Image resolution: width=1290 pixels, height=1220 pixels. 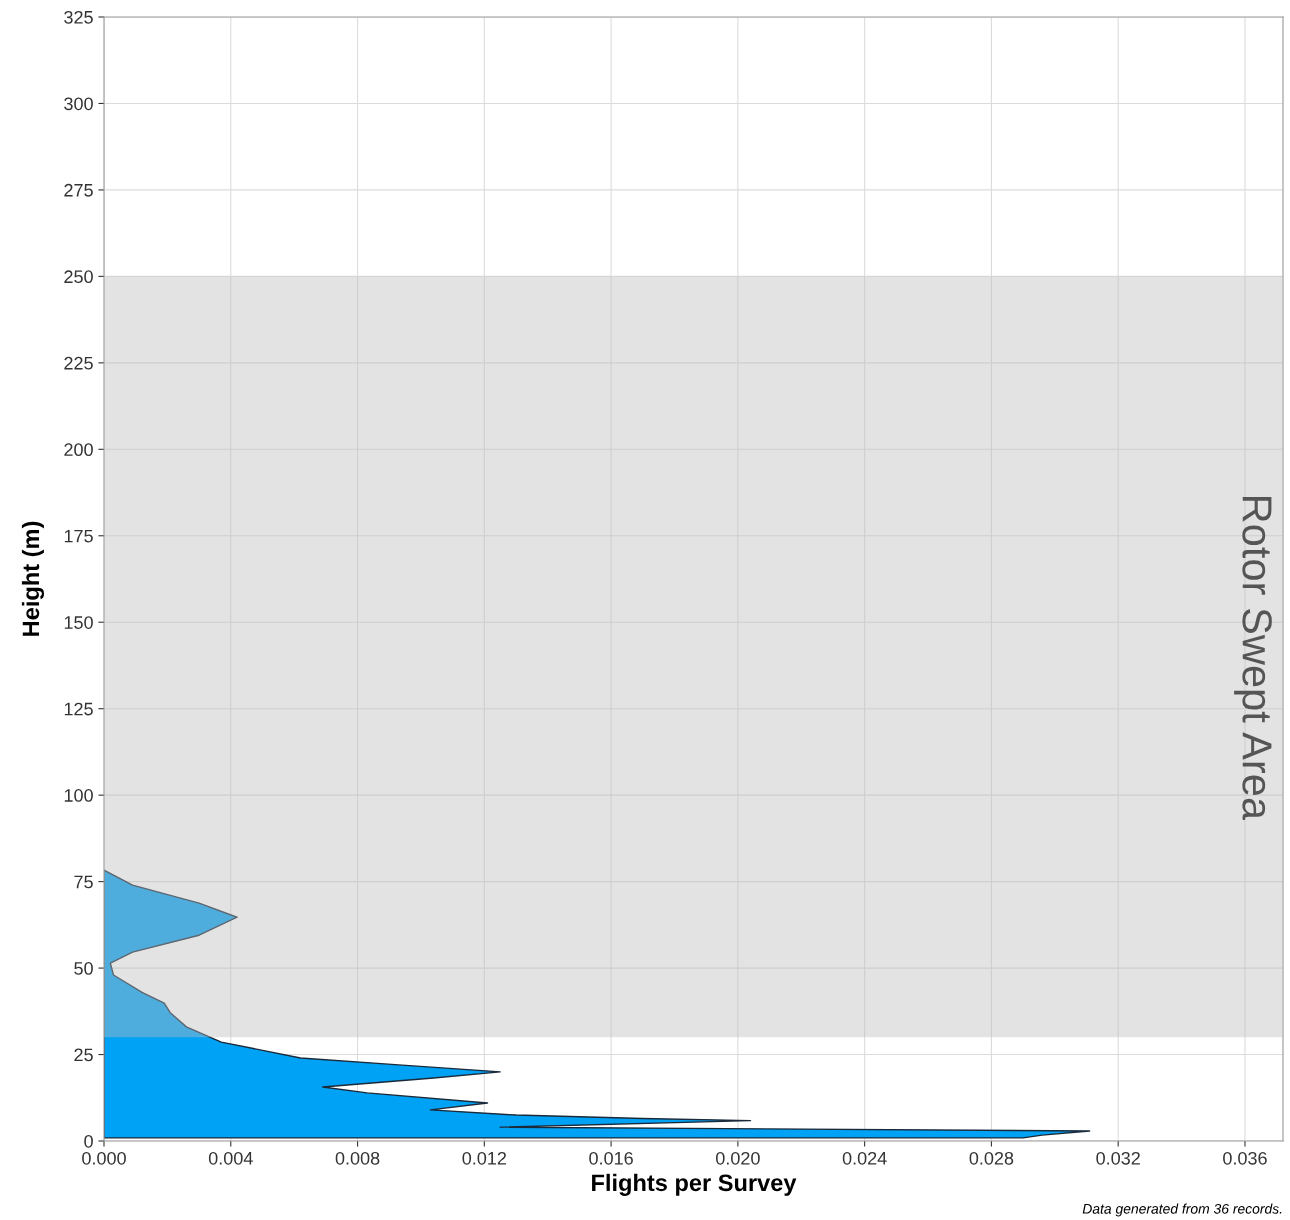 I want to click on y-tick-label: 300, so click(x=78, y=104).